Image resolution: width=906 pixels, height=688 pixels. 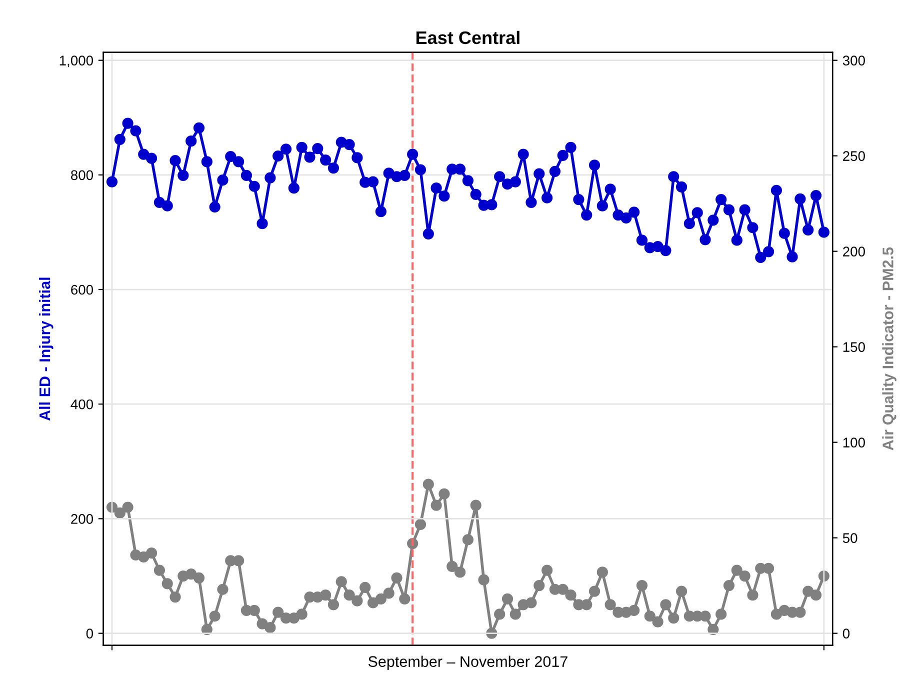 I want to click on y2-tick-label: 250, so click(x=854, y=156).